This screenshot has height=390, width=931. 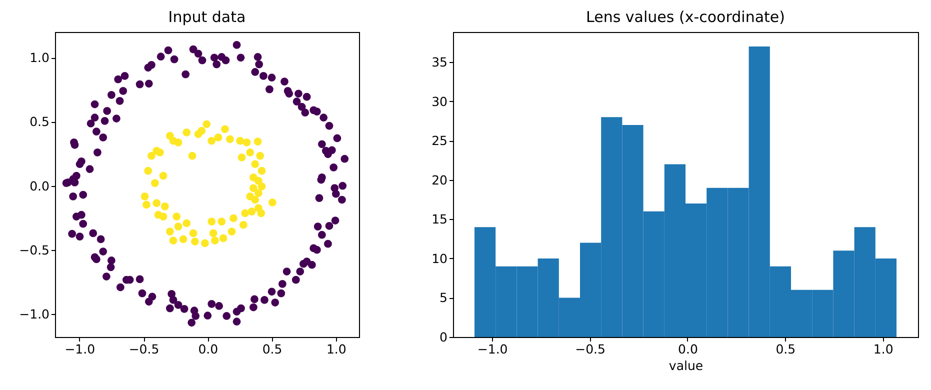 What do you see at coordinates (34, 314) in the screenshot?
I see `y-tick-label: −1.0` at bounding box center [34, 314].